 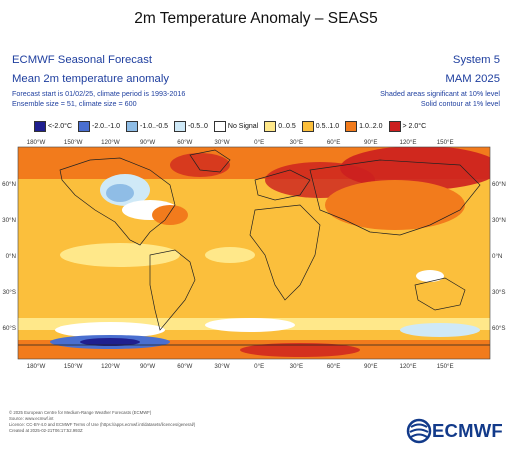 What do you see at coordinates (472, 79) in the screenshot?
I see `period-label: MAM 2025` at bounding box center [472, 79].